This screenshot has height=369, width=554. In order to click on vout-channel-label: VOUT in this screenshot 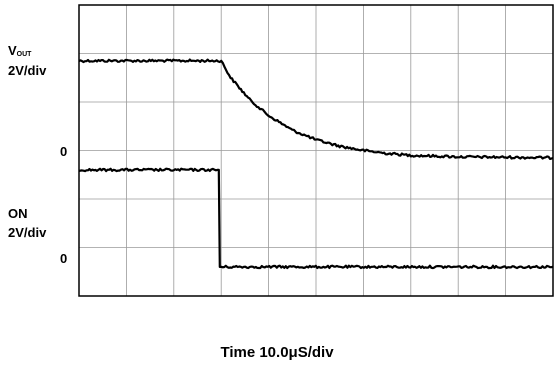, I will do `click(19, 51)`.